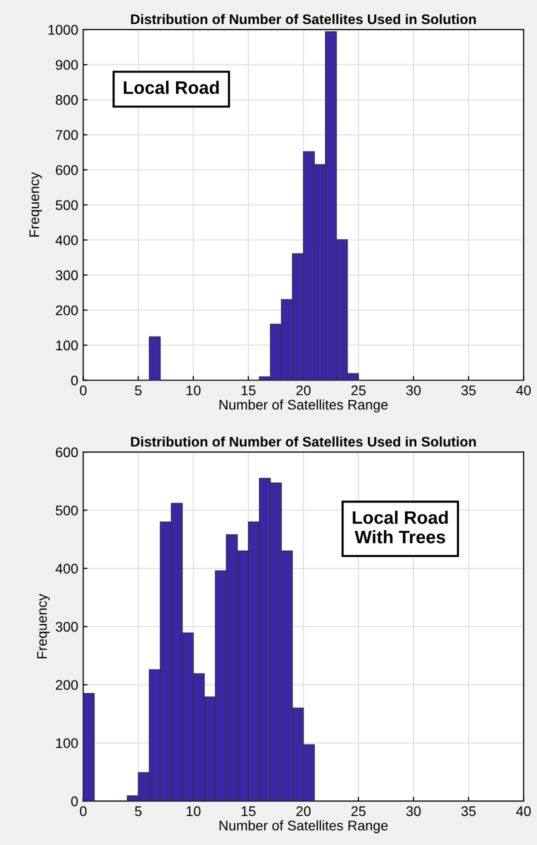  What do you see at coordinates (67, 100) in the screenshot?
I see `y-tick-label: 800` at bounding box center [67, 100].